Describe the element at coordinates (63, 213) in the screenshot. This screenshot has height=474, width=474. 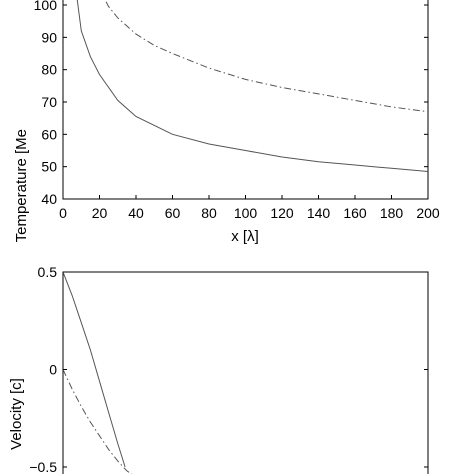
I see `temperature-x-tick-label: 0` at that location.